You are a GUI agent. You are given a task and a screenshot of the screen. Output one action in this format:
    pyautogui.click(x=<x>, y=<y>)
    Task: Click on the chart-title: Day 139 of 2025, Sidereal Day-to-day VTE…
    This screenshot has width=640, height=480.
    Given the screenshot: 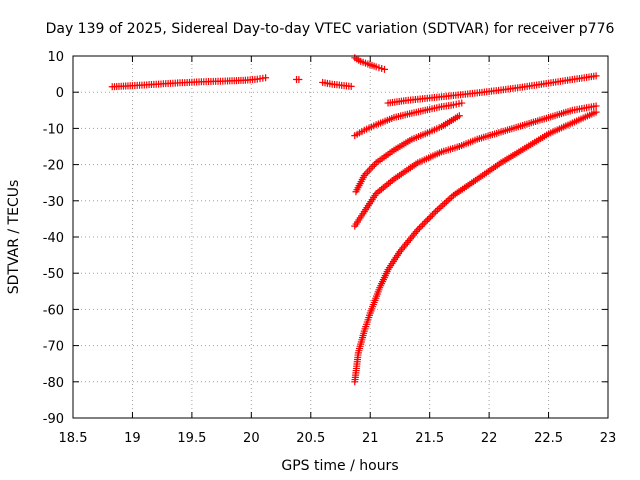 What is the action you would take?
    pyautogui.click(x=330, y=29)
    